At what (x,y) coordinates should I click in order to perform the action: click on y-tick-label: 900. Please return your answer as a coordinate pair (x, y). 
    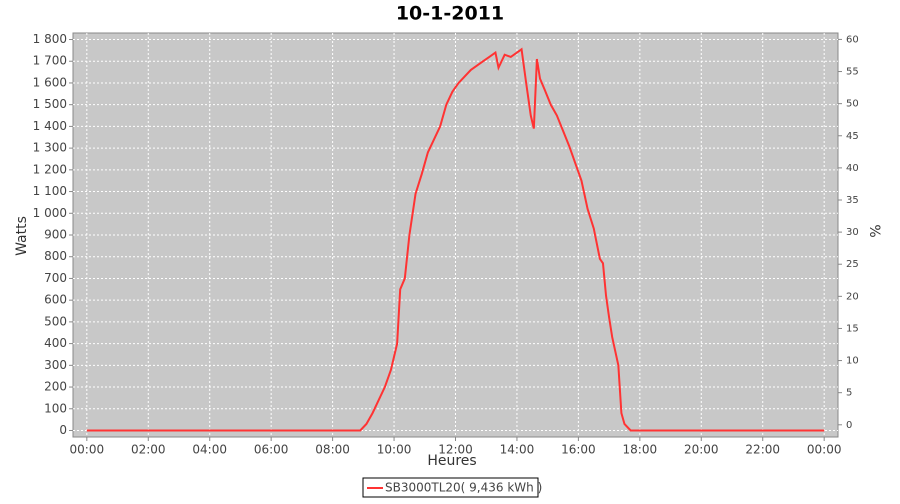
    Looking at the image, I should click on (55, 235).